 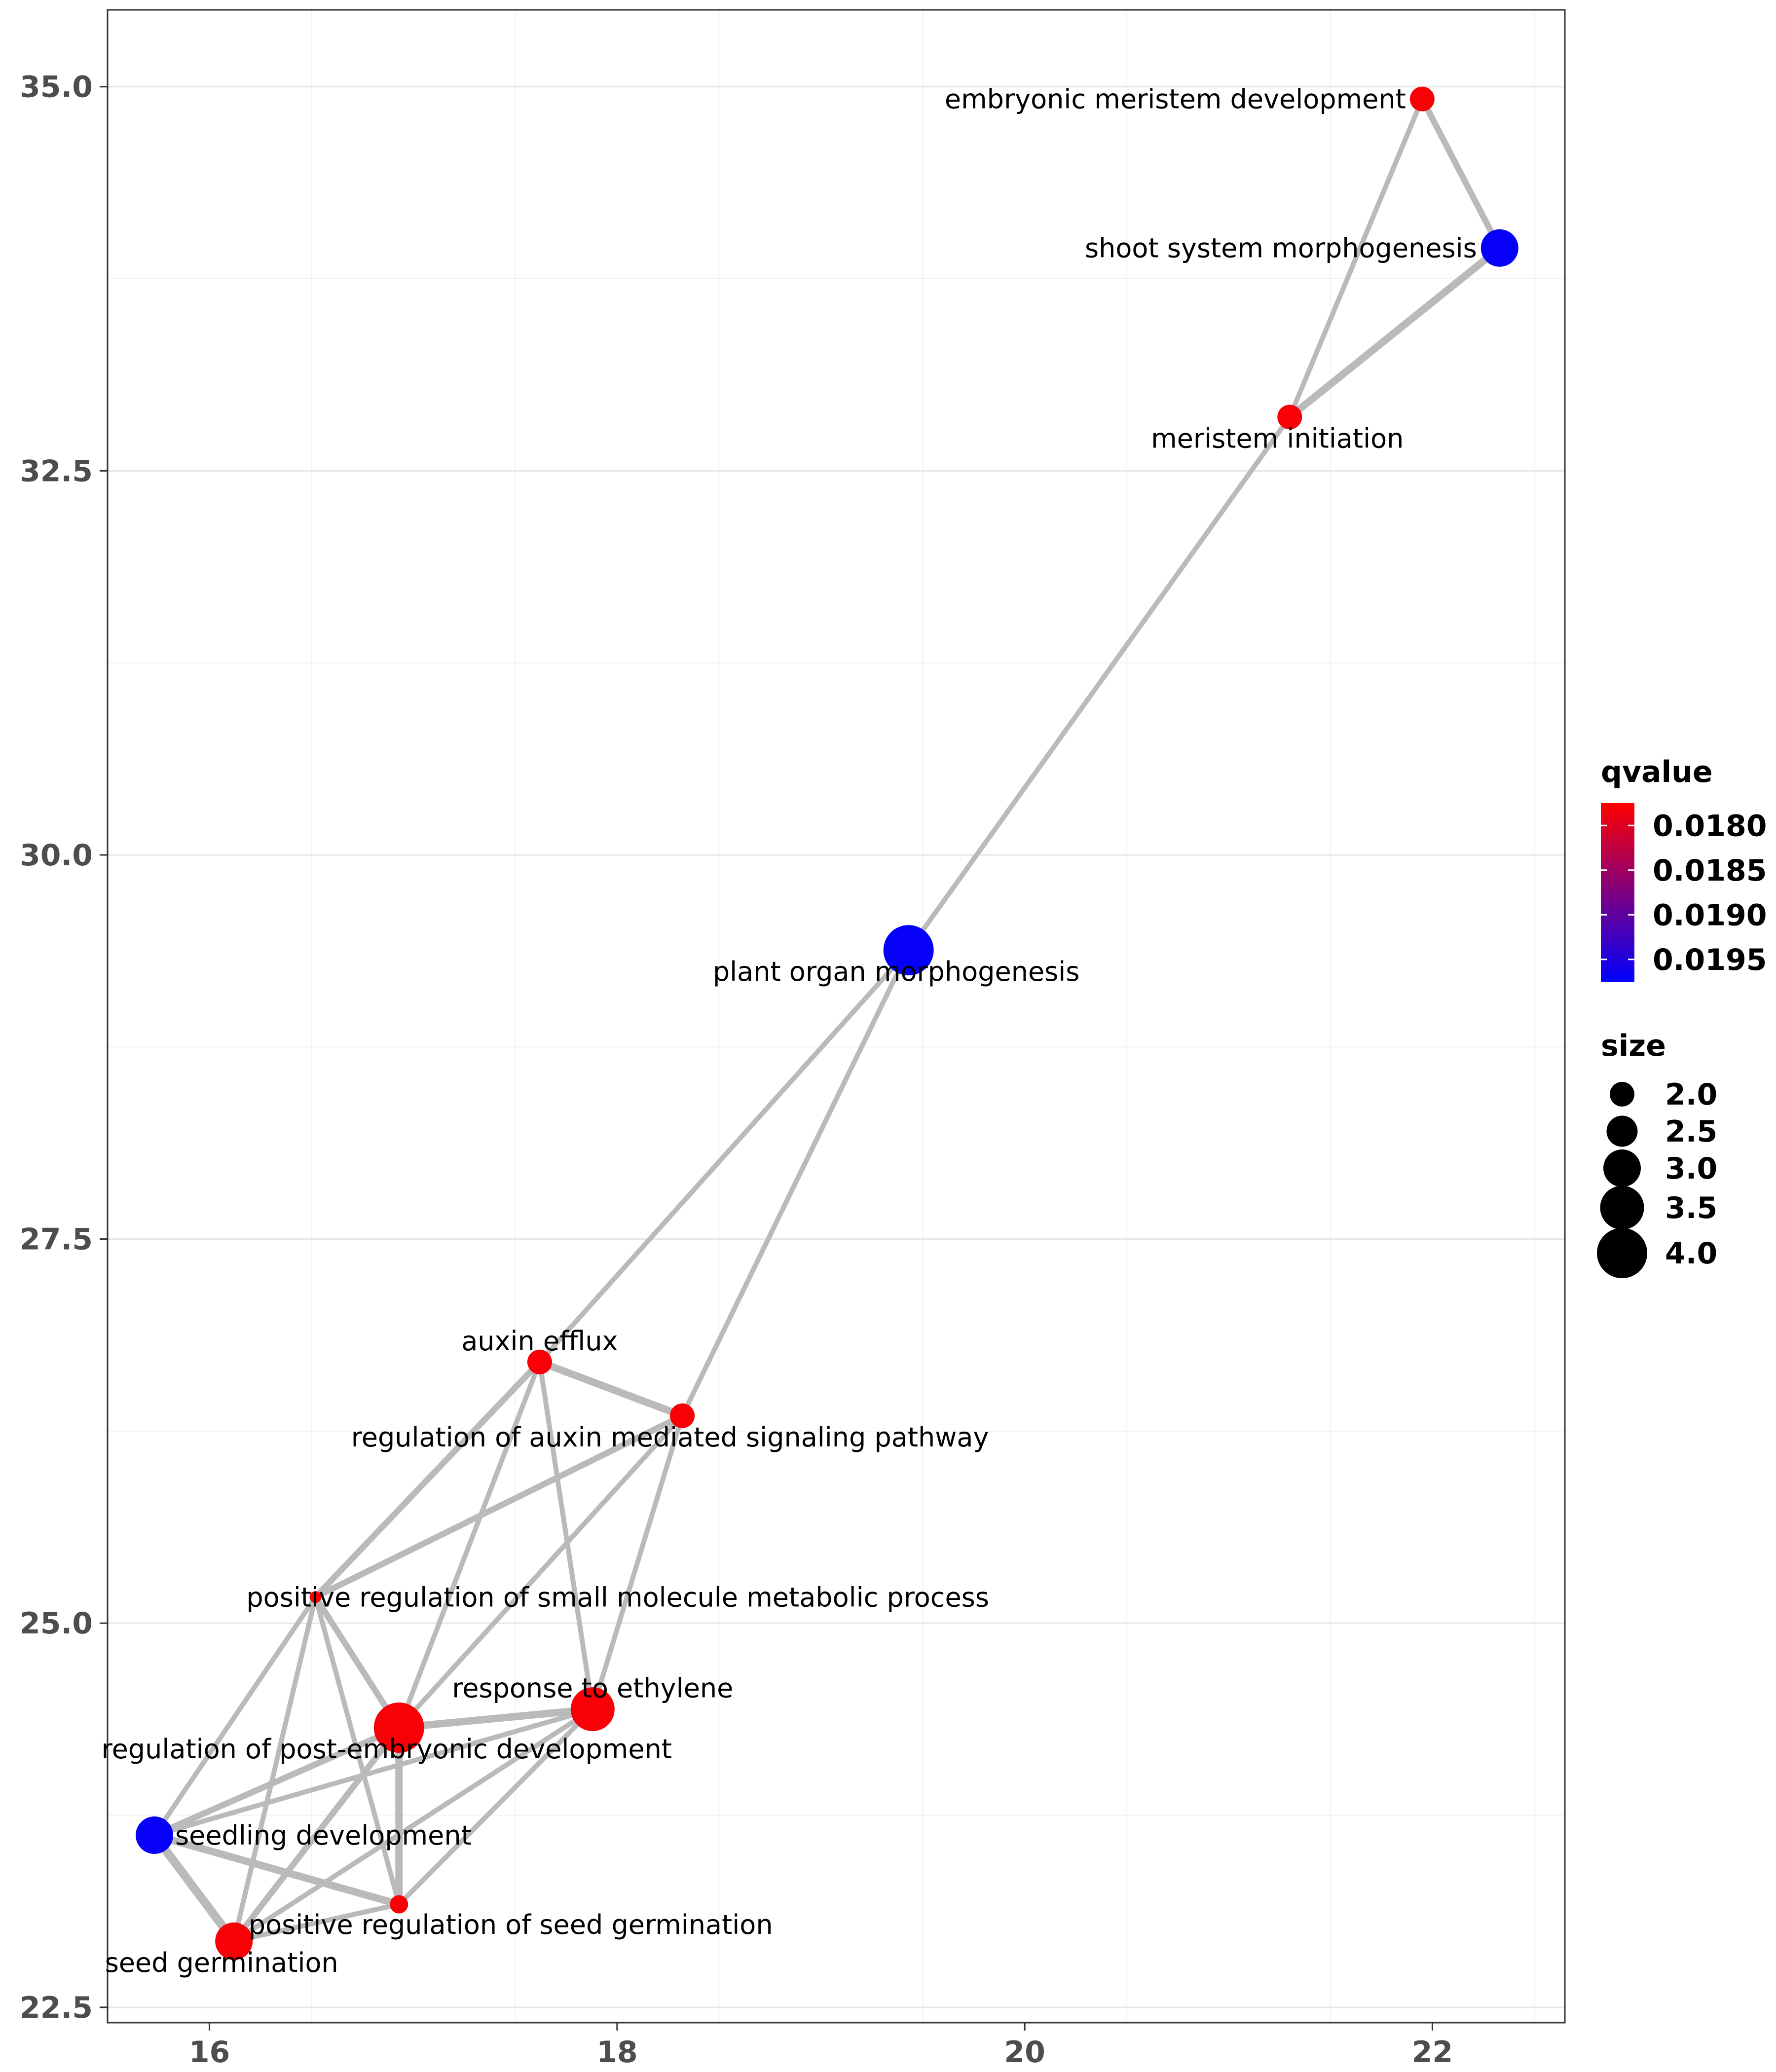 What do you see at coordinates (637, 1563) in the screenshot?
I see `edge-regaux-resp` at bounding box center [637, 1563].